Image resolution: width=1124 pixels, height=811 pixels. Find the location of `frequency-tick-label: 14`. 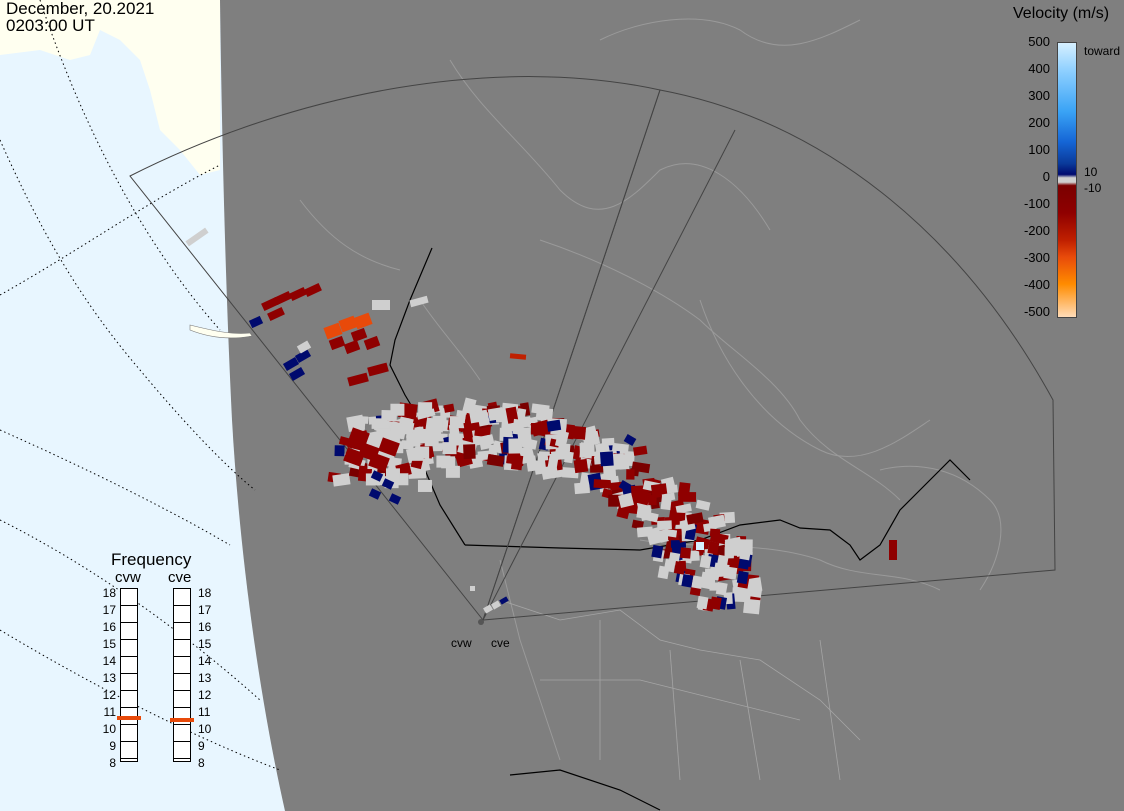

frequency-tick-label: 14 is located at coordinates (109, 661).